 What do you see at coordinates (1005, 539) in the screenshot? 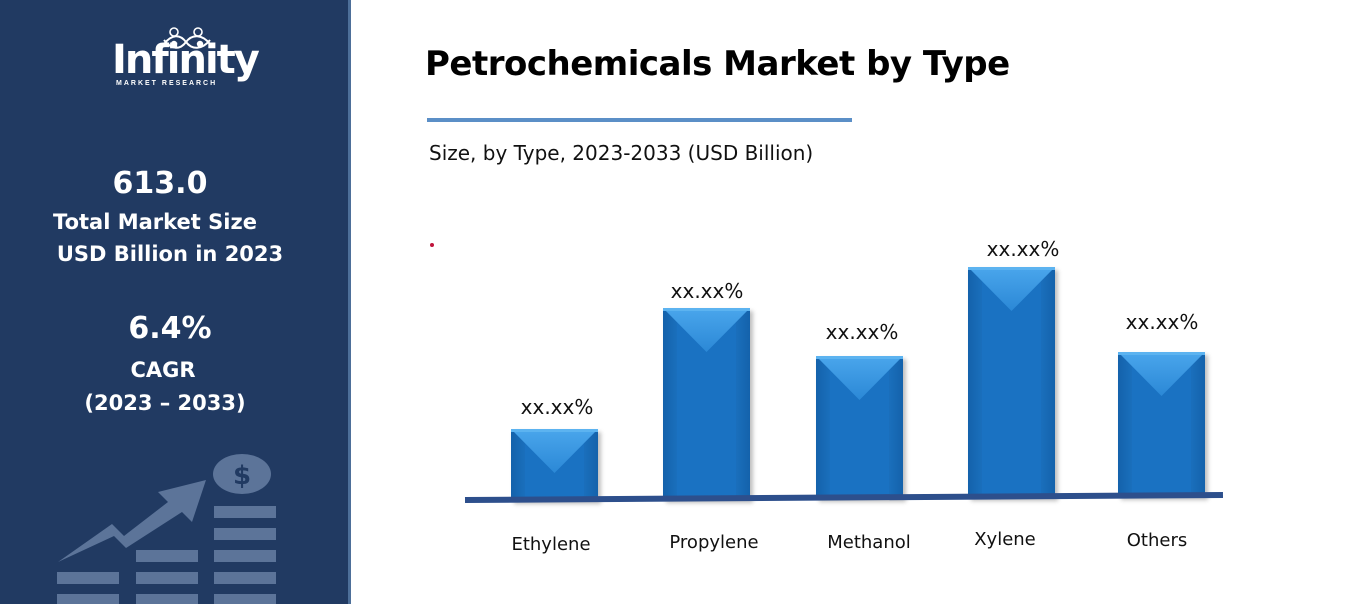
I see `category-label-xylene: Xylene` at bounding box center [1005, 539].